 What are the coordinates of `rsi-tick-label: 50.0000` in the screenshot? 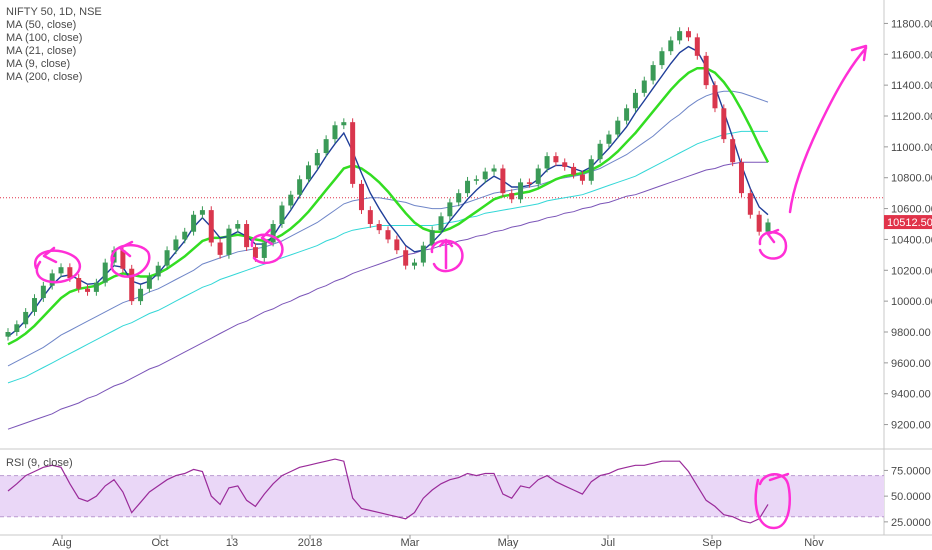 It's located at (911, 497).